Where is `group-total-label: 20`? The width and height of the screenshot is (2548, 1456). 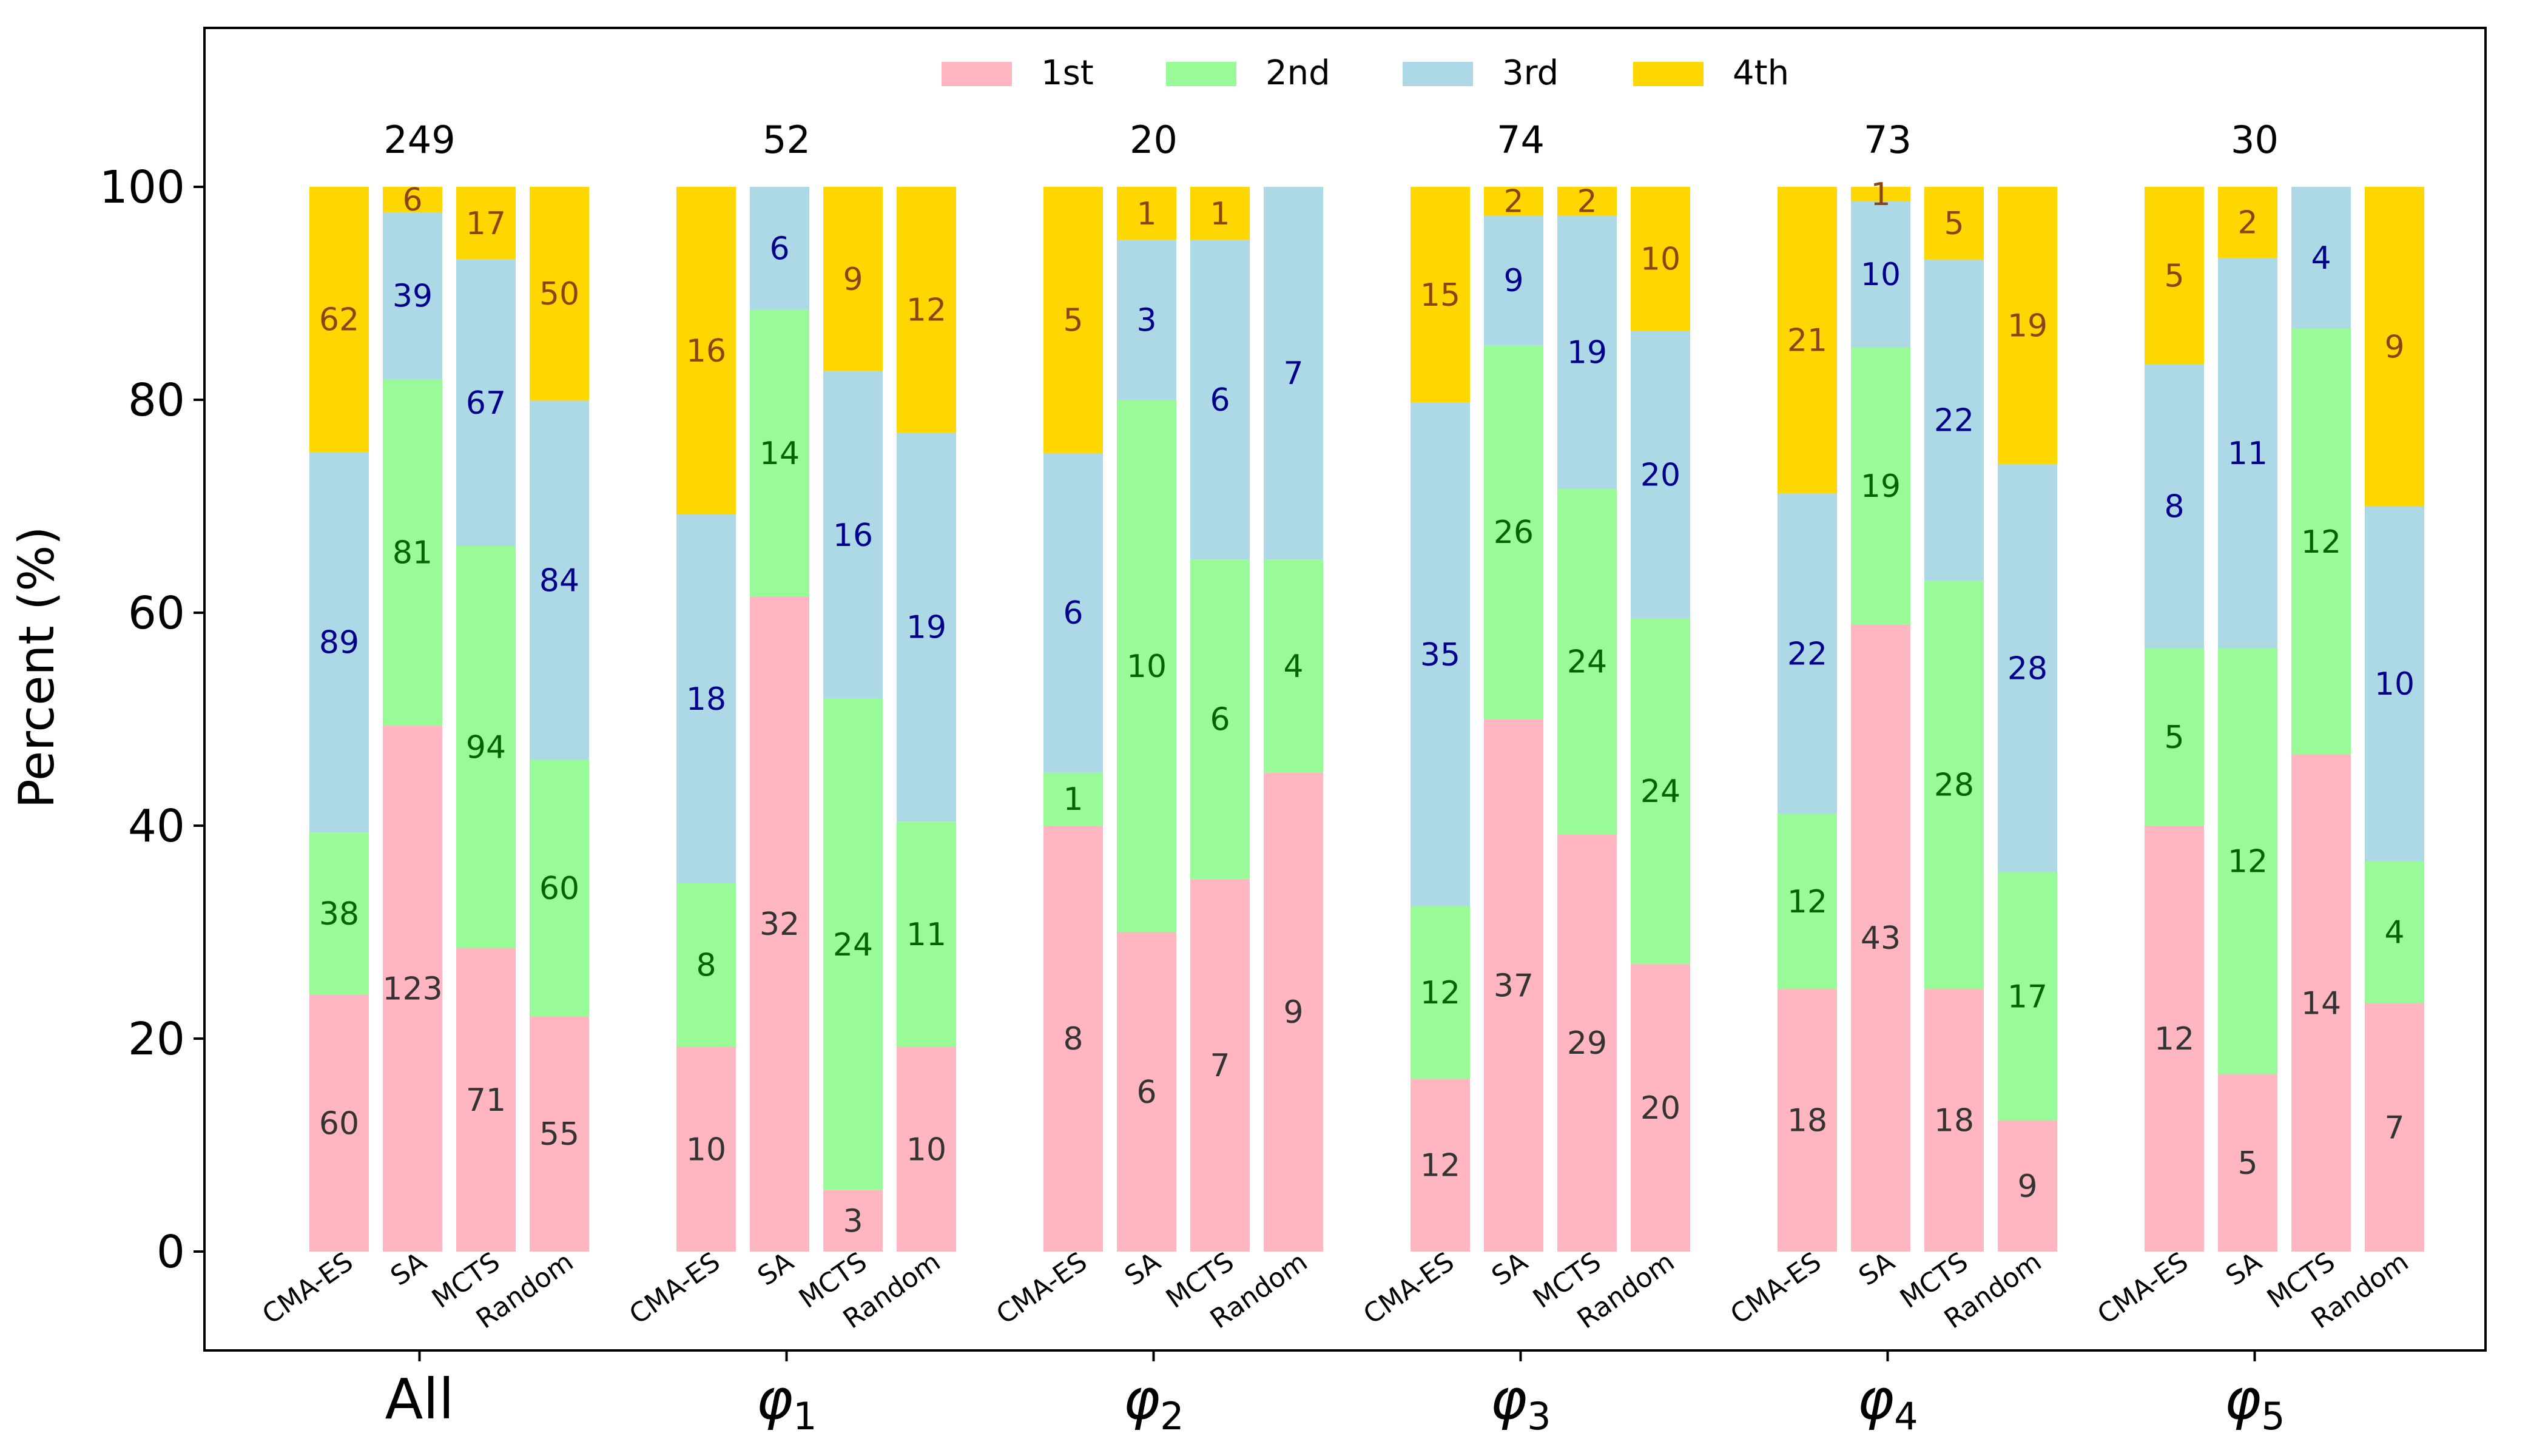 group-total-label: 20 is located at coordinates (1154, 140).